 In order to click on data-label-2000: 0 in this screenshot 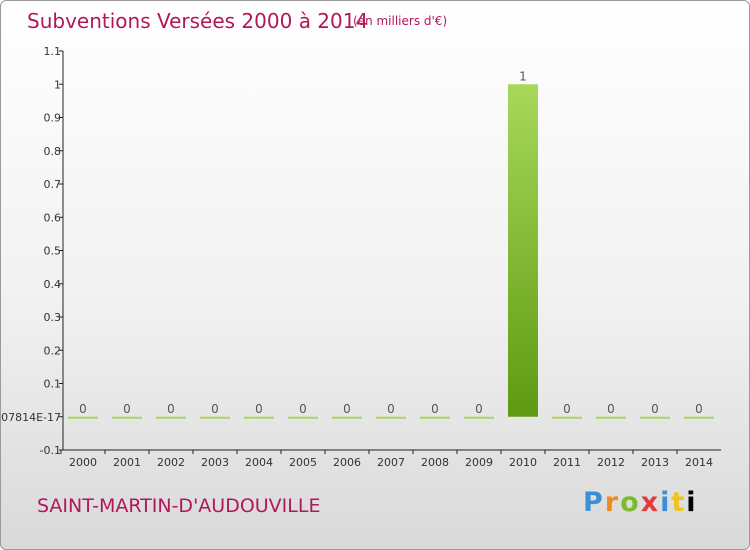, I will do `click(83, 409)`.